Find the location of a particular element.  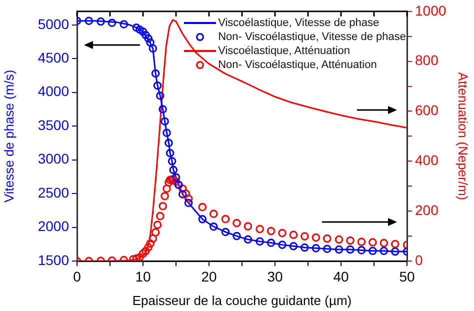

legend-label: Non- Viscoélastique, Vitesse de phase is located at coordinates (312, 37).